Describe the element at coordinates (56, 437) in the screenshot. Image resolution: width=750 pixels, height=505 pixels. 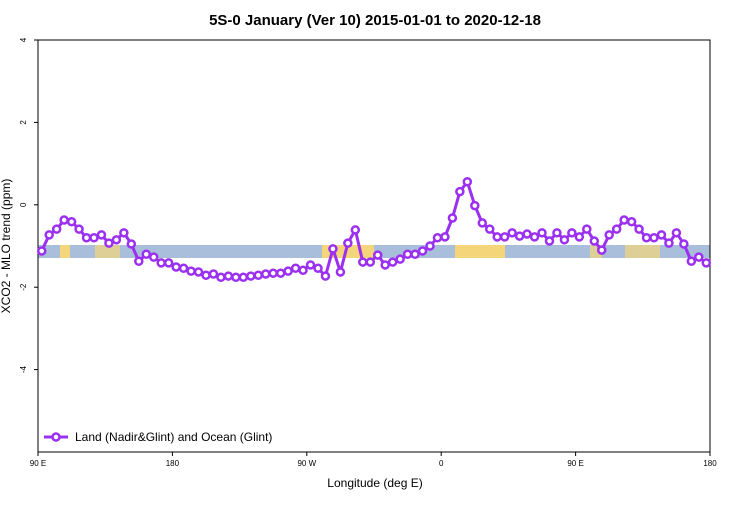
I see `legend-marker` at that location.